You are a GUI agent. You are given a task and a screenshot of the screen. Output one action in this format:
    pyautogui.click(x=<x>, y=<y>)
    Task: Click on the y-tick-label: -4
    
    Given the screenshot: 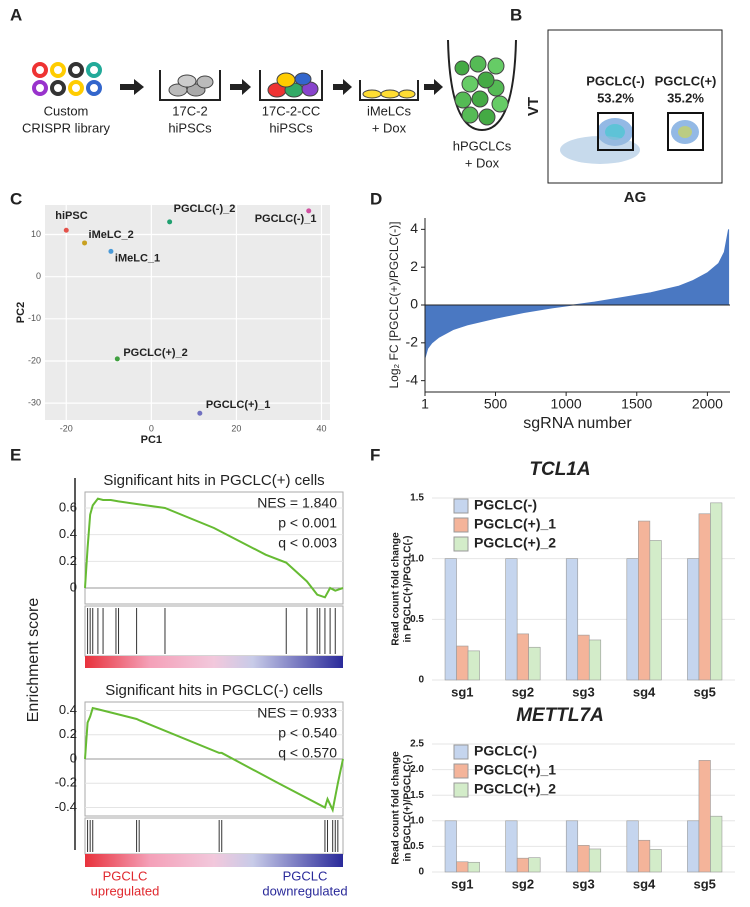 What is the action you would take?
    pyautogui.click(x=412, y=379)
    